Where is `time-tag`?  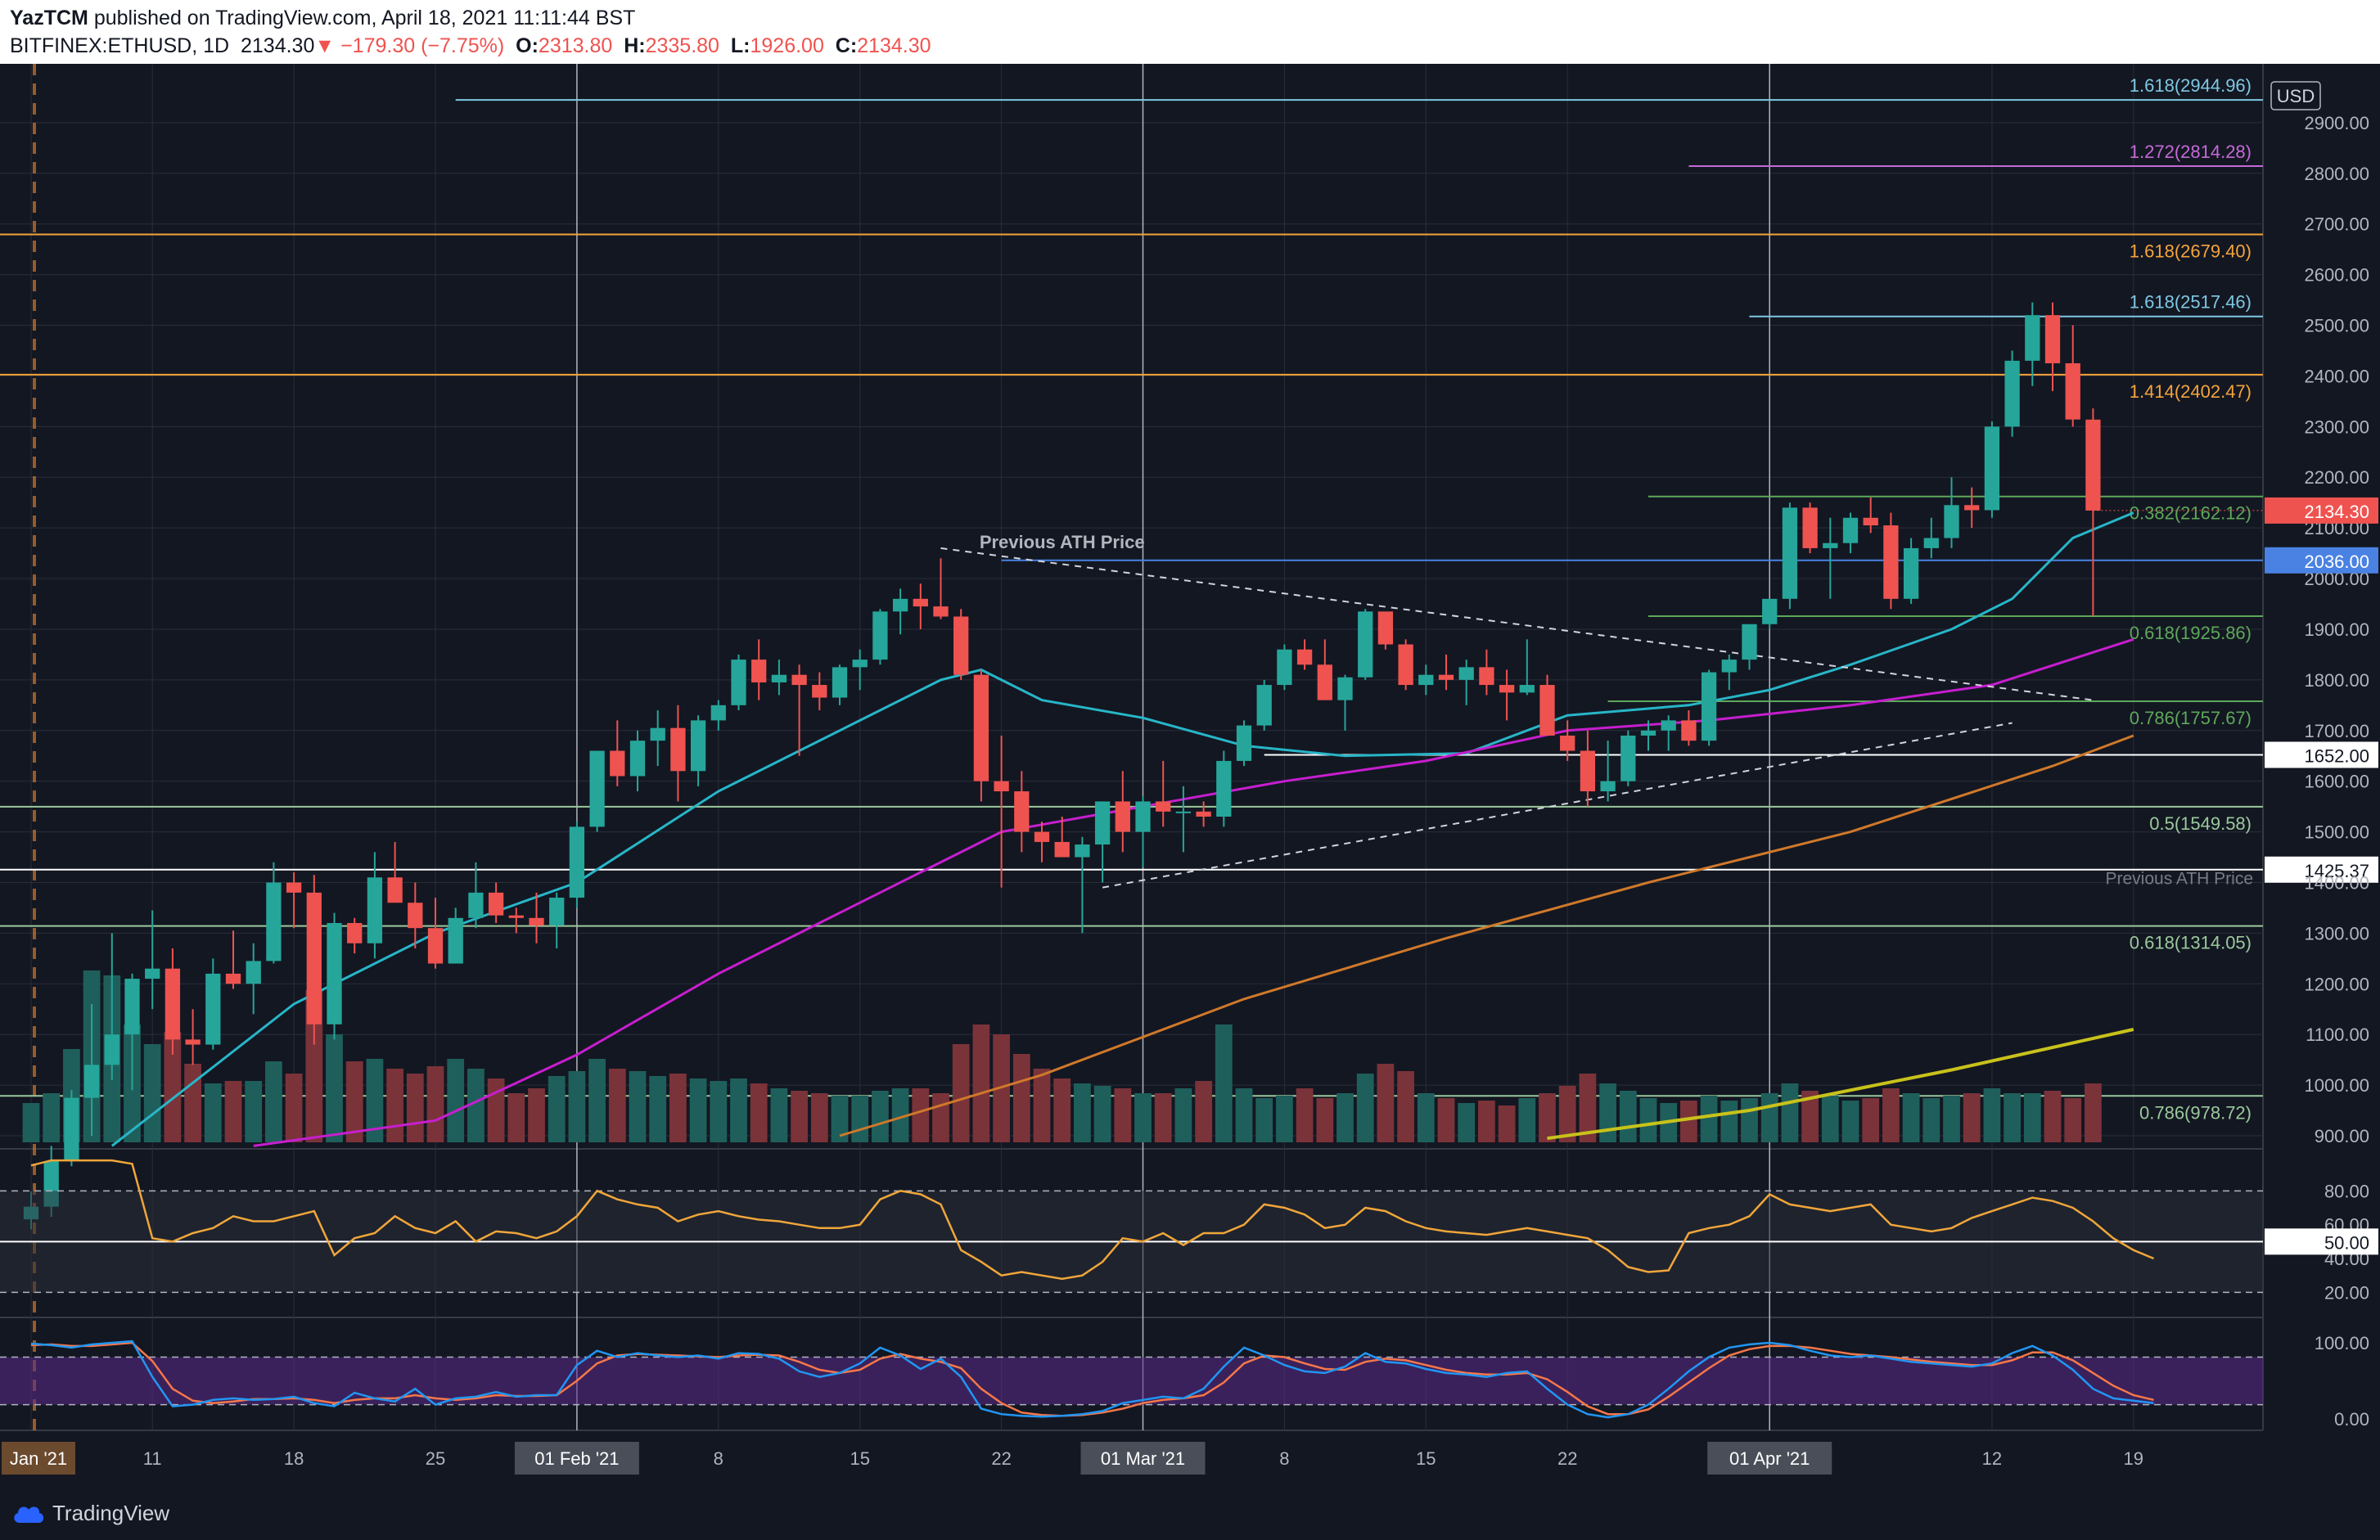 time-tag is located at coordinates (1770, 1458).